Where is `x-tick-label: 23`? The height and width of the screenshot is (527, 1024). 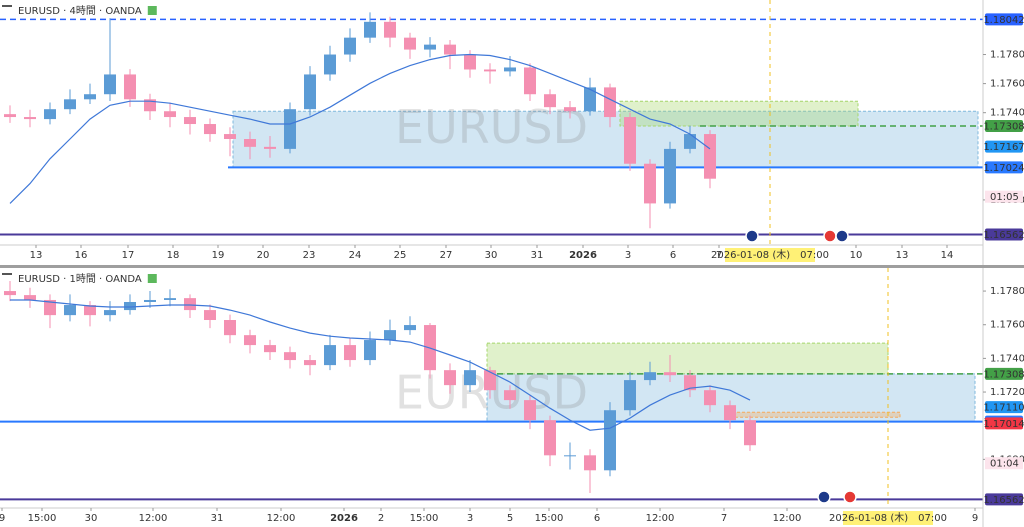
x-tick-label: 23 is located at coordinates (309, 255).